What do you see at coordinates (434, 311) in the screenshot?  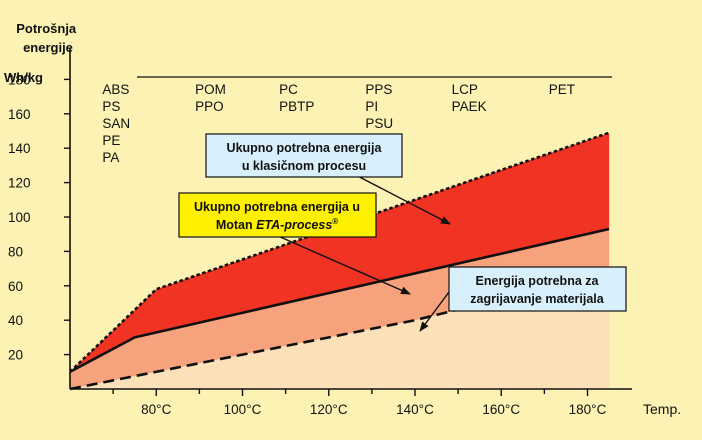 I see `heating-callout-arrow` at bounding box center [434, 311].